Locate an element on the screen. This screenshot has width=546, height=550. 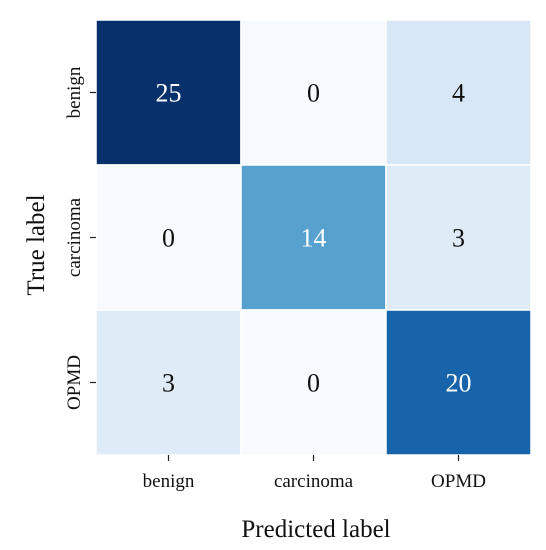
y-tick-label: benign is located at coordinates (74, 92).